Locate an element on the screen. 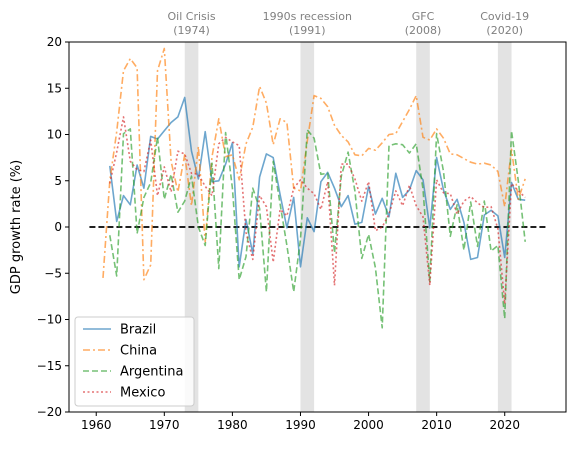 This screenshot has height=449, width=574. legend: Brazil China Argentina Mexico is located at coordinates (134, 361).